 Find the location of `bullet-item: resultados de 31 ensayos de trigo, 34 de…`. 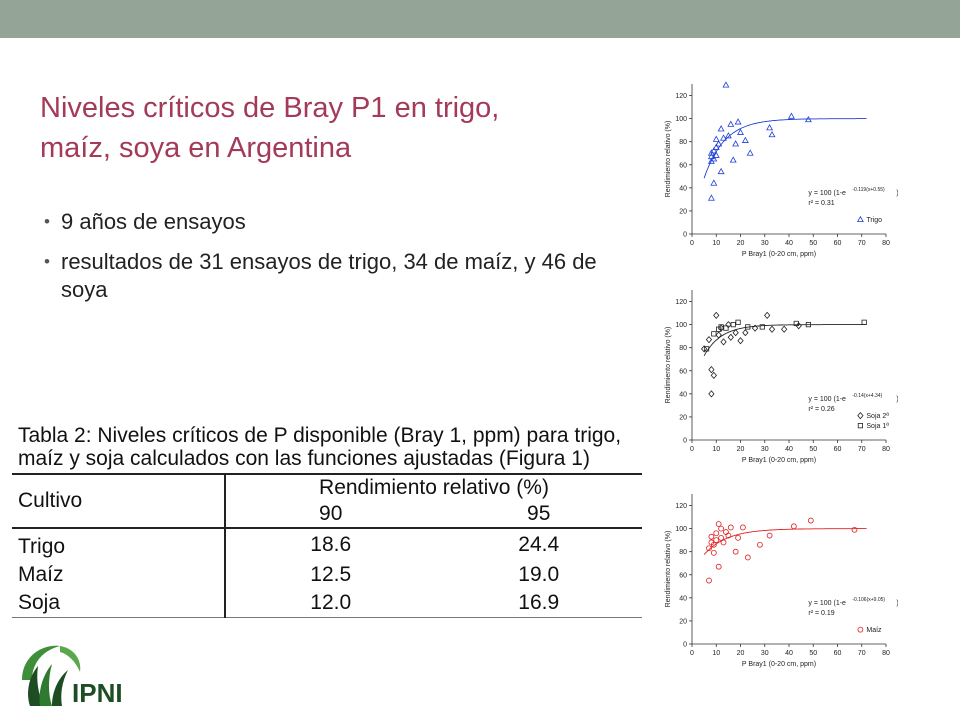

bullet-item: resultados de 31 ensayos de trigo, 34 de… is located at coordinates (324, 276).